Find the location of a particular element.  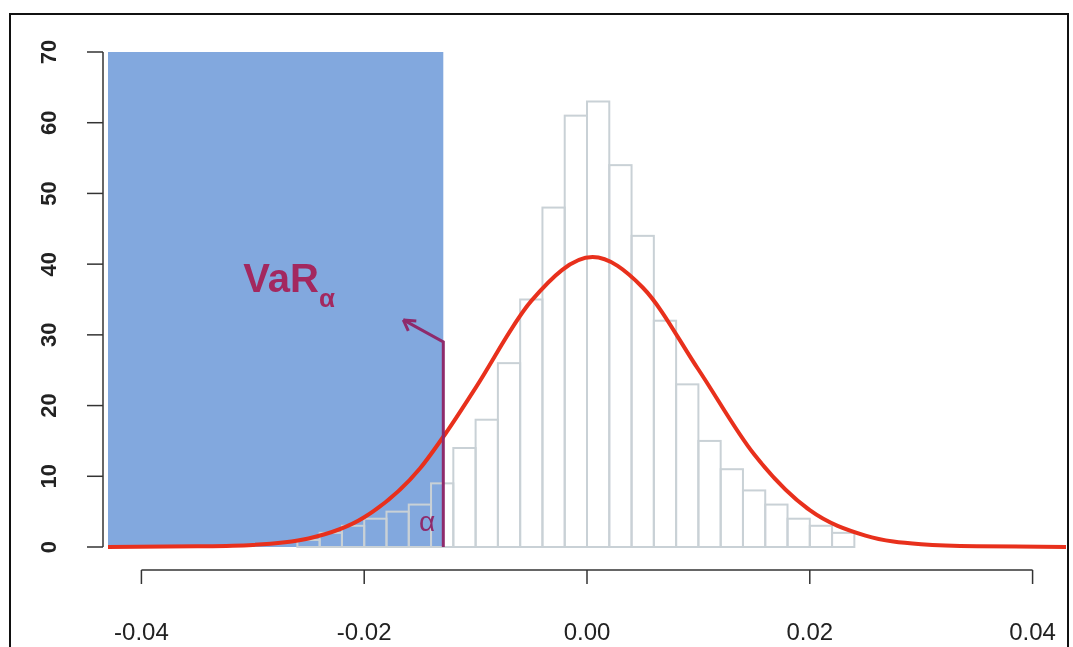

x-tick-label: -0.04 is located at coordinates (141, 631).